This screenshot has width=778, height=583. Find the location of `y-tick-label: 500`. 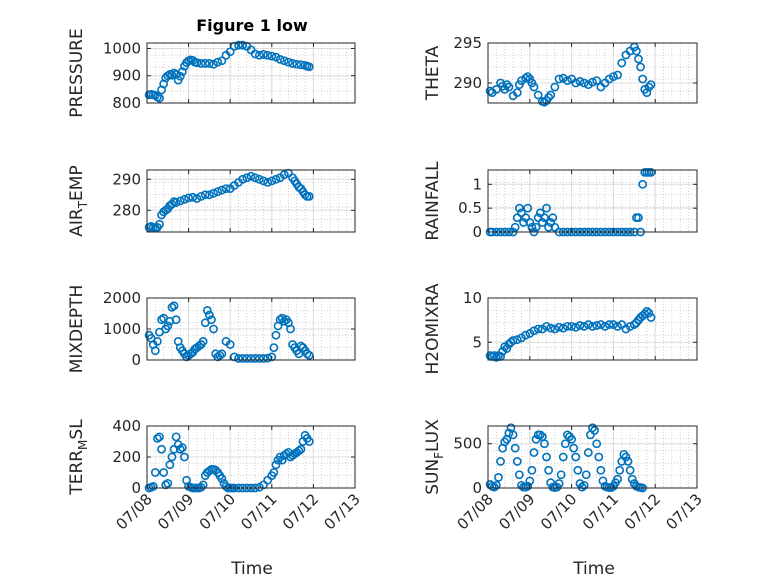

y-tick-label: 500 is located at coordinates (467, 444).